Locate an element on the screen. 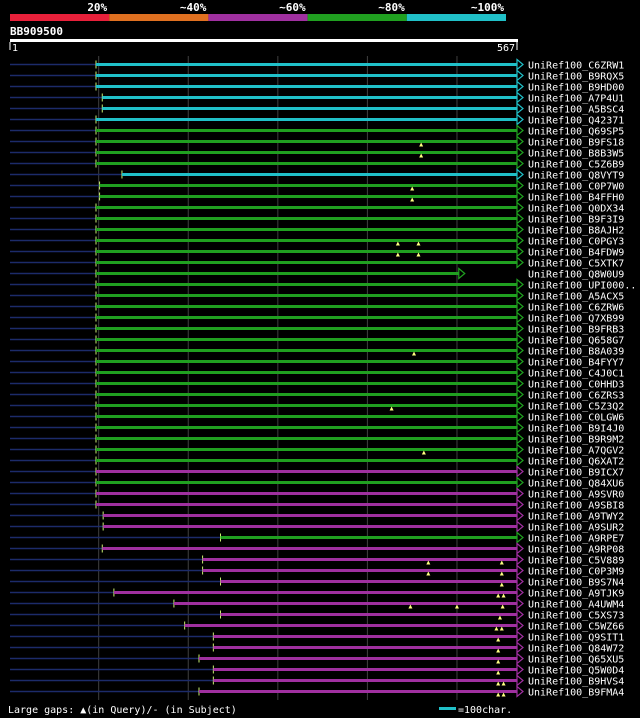  hit-label: UniRef100_B8AJH2 is located at coordinates (576, 231).